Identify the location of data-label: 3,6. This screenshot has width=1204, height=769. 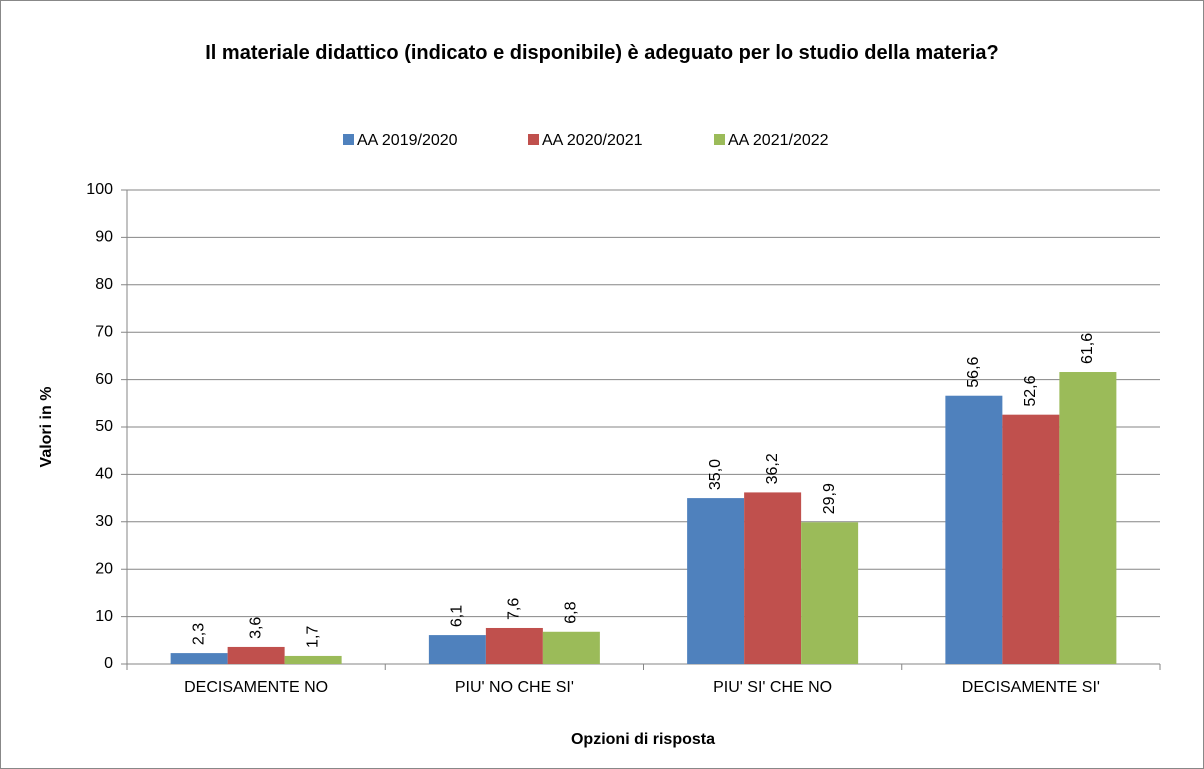
(255, 628).